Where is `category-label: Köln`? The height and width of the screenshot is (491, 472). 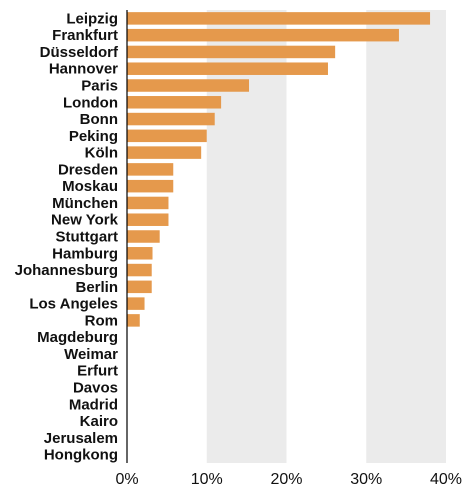 category-label: Köln is located at coordinates (101, 153).